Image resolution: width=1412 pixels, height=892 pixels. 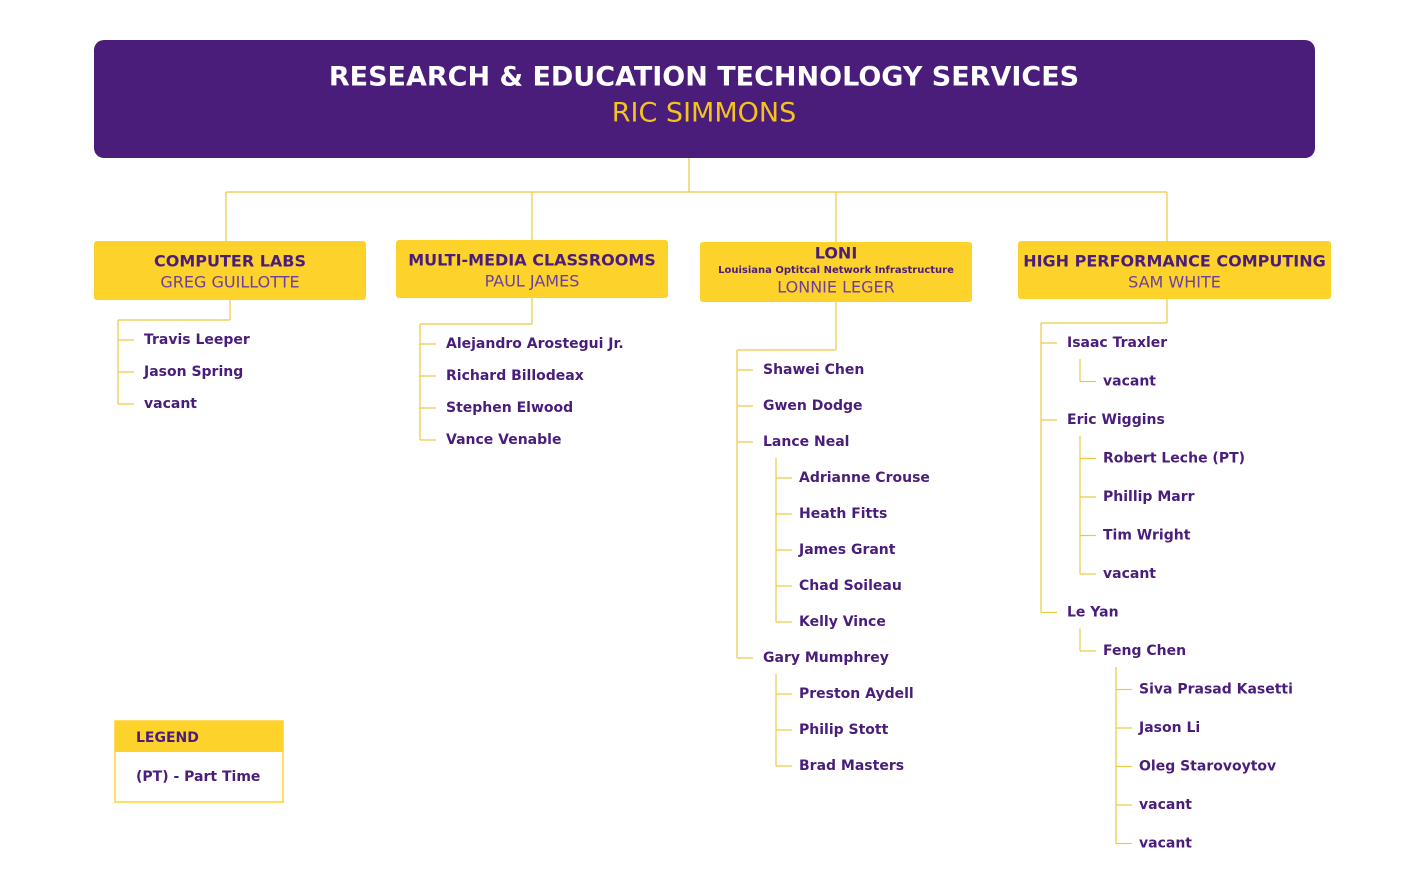 What do you see at coordinates (844, 730) in the screenshot?
I see `staff-name: Philip Stott` at bounding box center [844, 730].